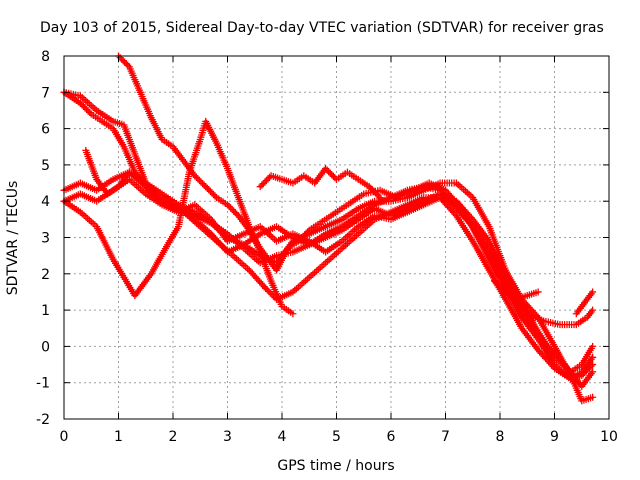 The height and width of the screenshot is (480, 640). What do you see at coordinates (282, 437) in the screenshot?
I see `x-tick-label: 4` at bounding box center [282, 437].